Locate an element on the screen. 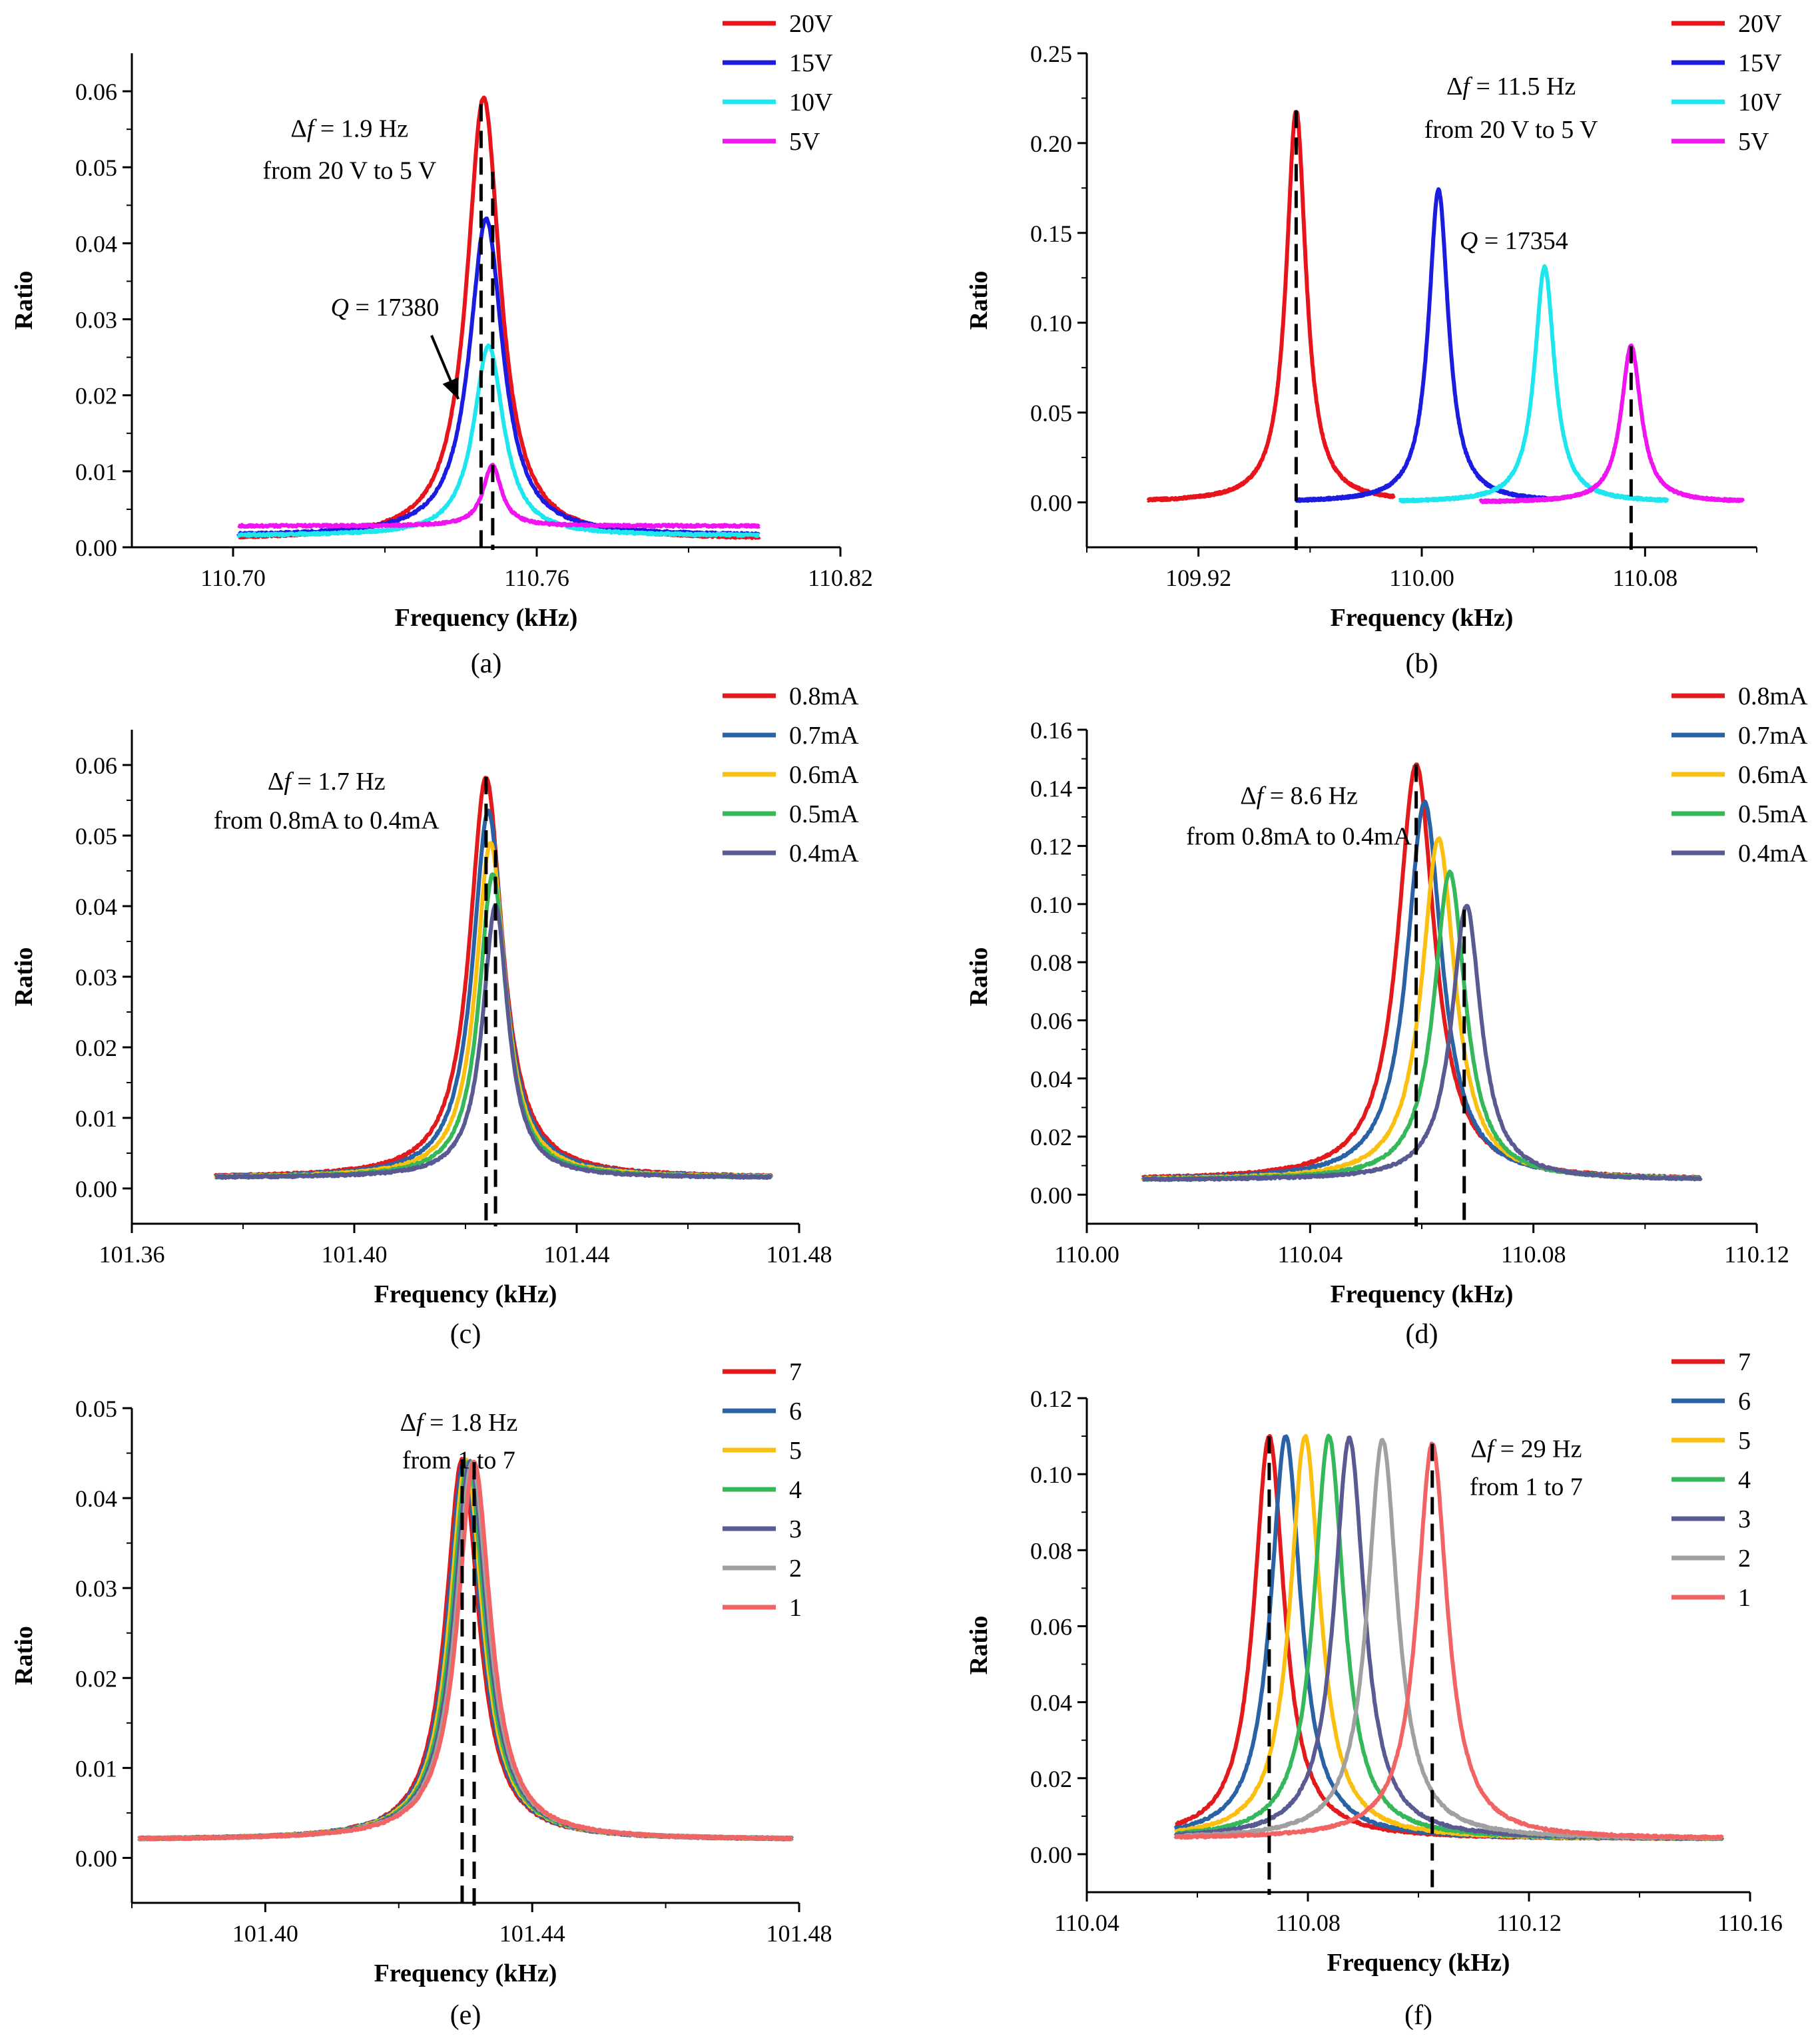 Image resolution: width=1818 pixels, height=2044 pixels. panel-label: (c) is located at coordinates (465, 1334).